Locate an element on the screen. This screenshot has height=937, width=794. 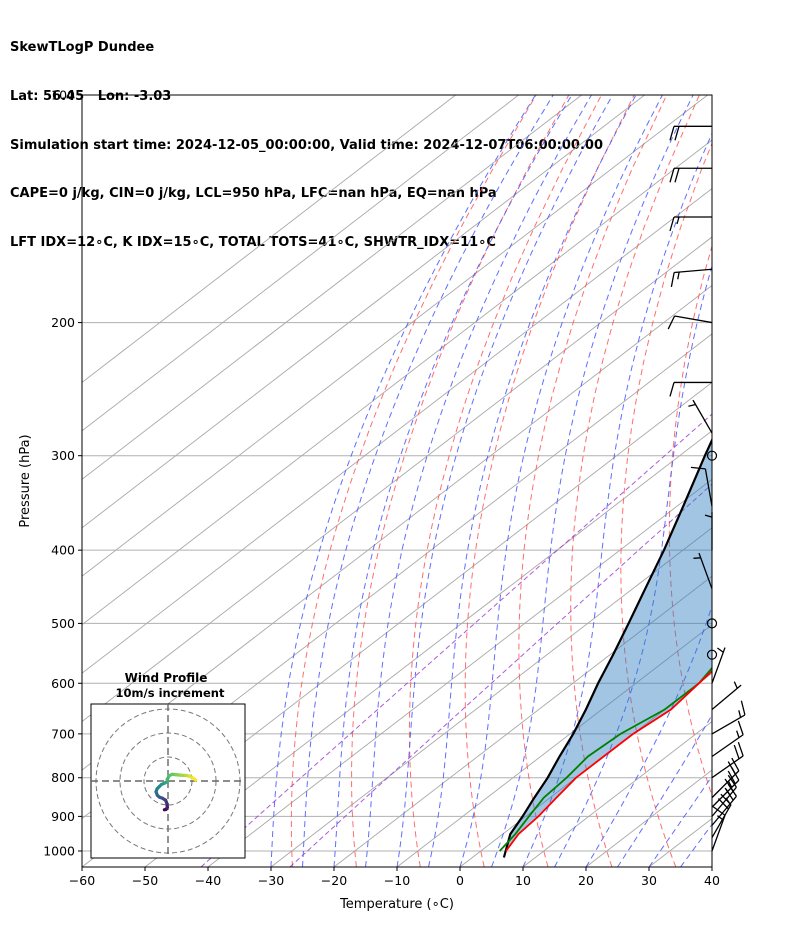
hodograph is located at coordinates (168, 781).